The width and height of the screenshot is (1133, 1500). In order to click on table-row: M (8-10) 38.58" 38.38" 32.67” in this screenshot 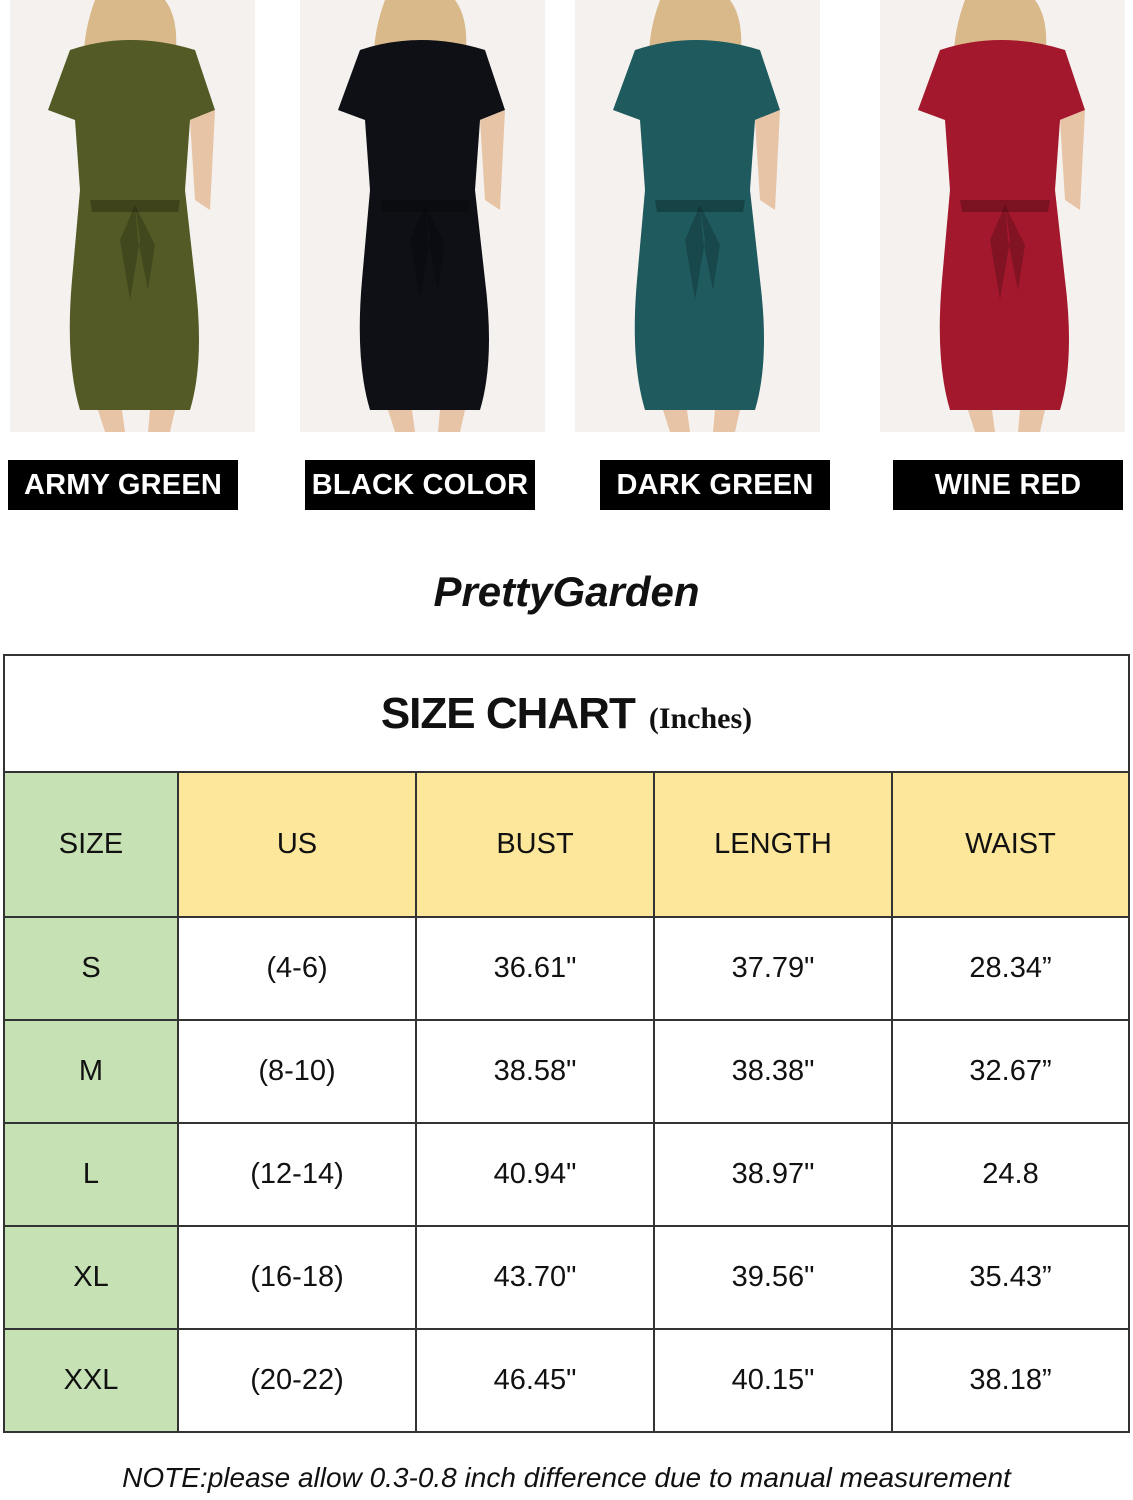, I will do `click(566, 1071)`.